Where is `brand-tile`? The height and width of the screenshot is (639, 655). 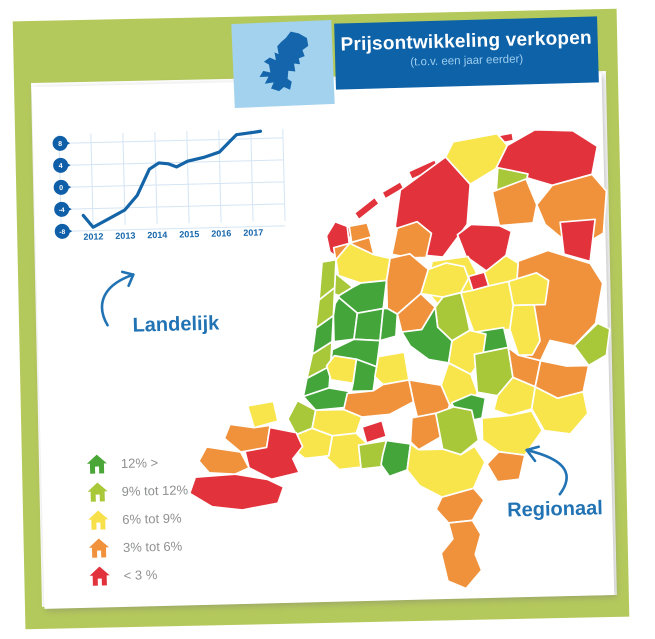 brand-tile is located at coordinates (283, 64).